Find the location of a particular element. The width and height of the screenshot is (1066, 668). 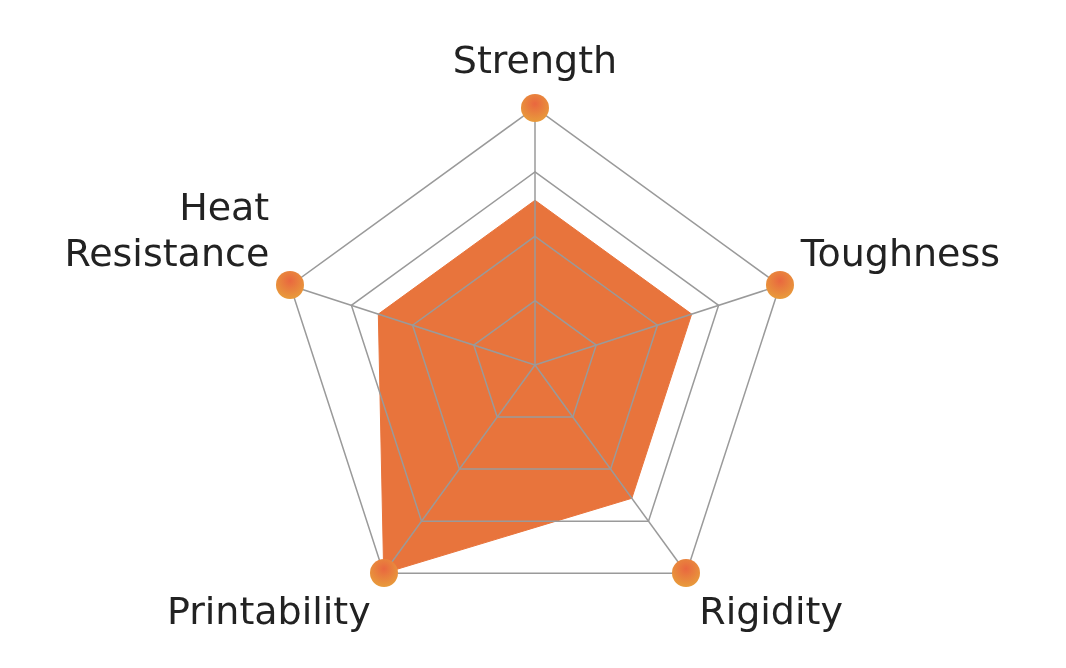

spoke-label: Heat Resistance is located at coordinates (167, 230).